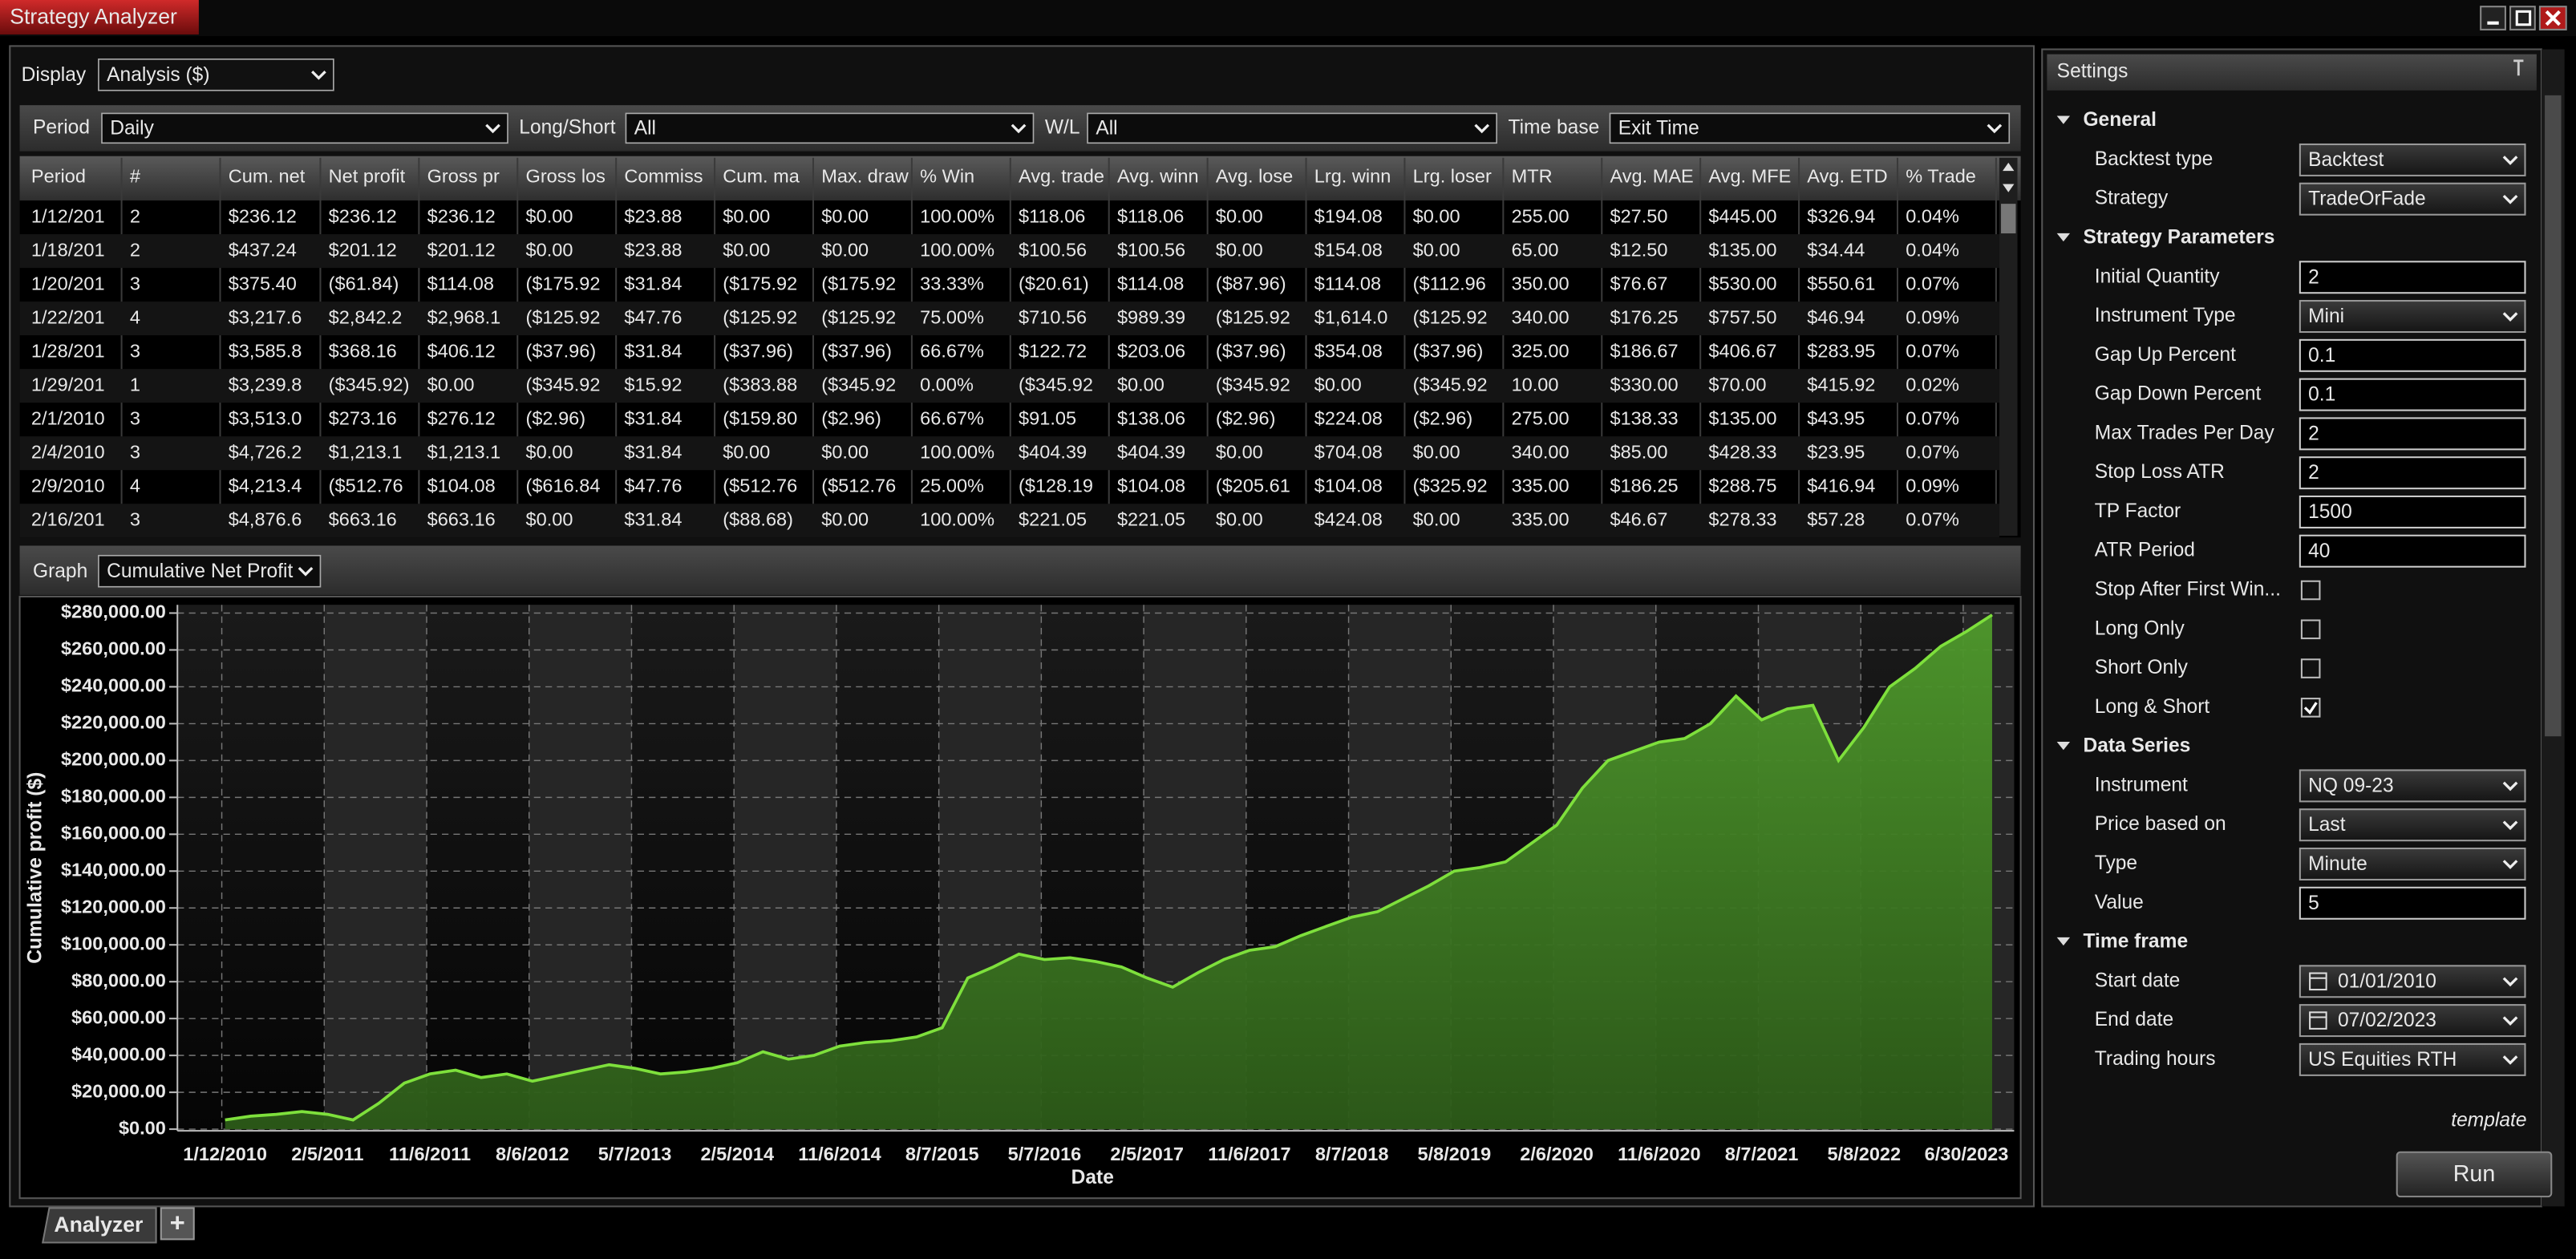 The width and height of the screenshot is (2576, 1259). What do you see at coordinates (761, 176) in the screenshot?
I see `column-header: Cum. ma` at bounding box center [761, 176].